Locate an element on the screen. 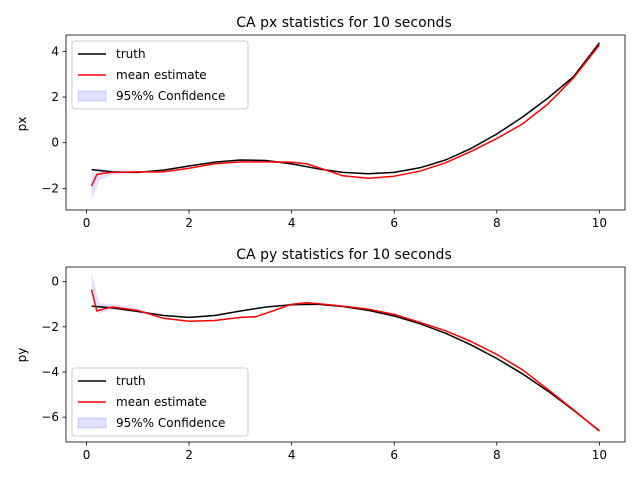  py-legend-label-95-confidence: 95%% Confidence is located at coordinates (170, 423).